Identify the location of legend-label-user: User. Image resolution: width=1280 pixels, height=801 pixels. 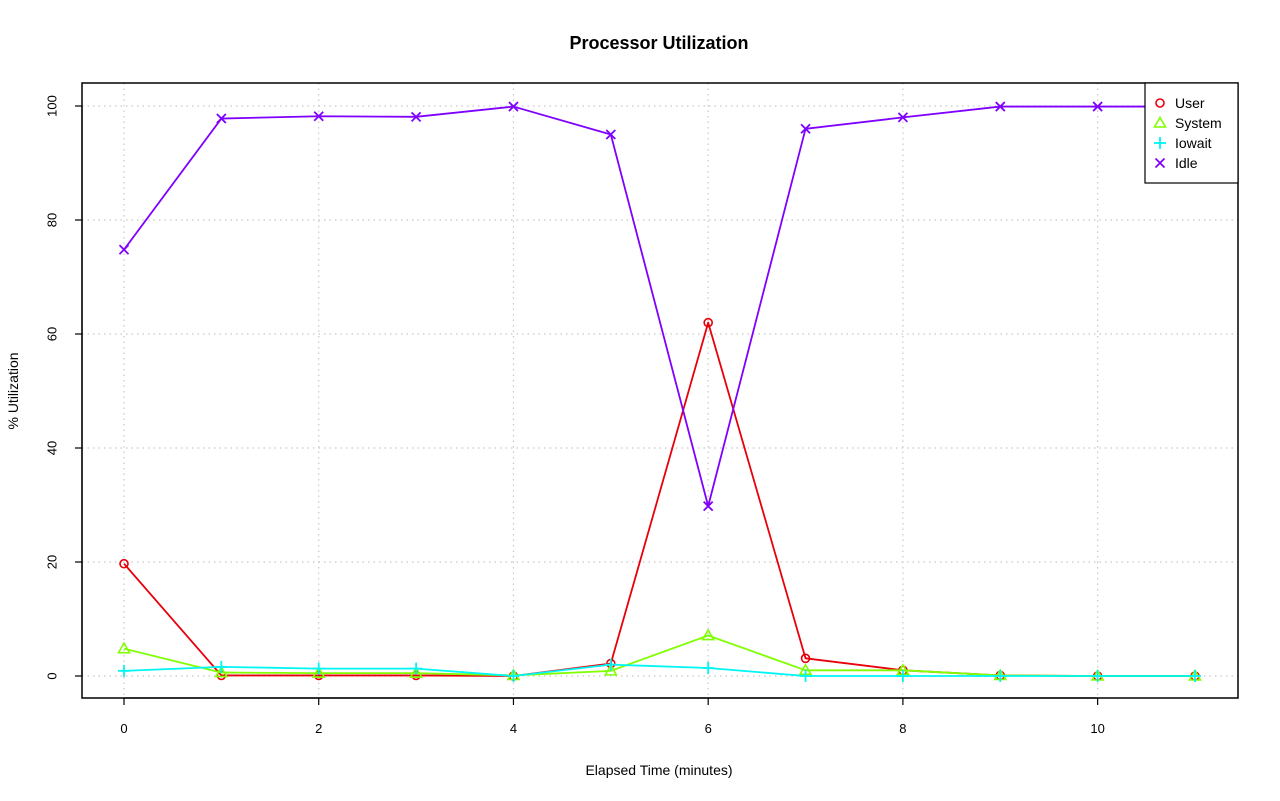
(1190, 103).